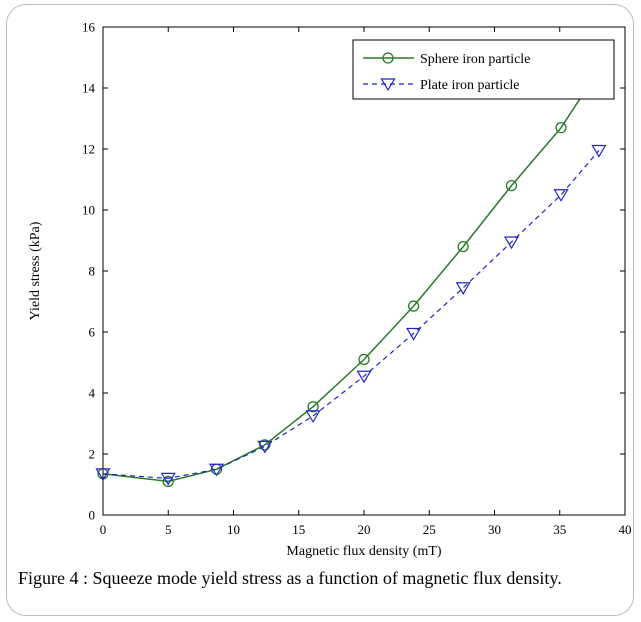 The height and width of the screenshot is (622, 641). Describe the element at coordinates (298, 529) in the screenshot. I see `x-tick-label: 15` at that location.